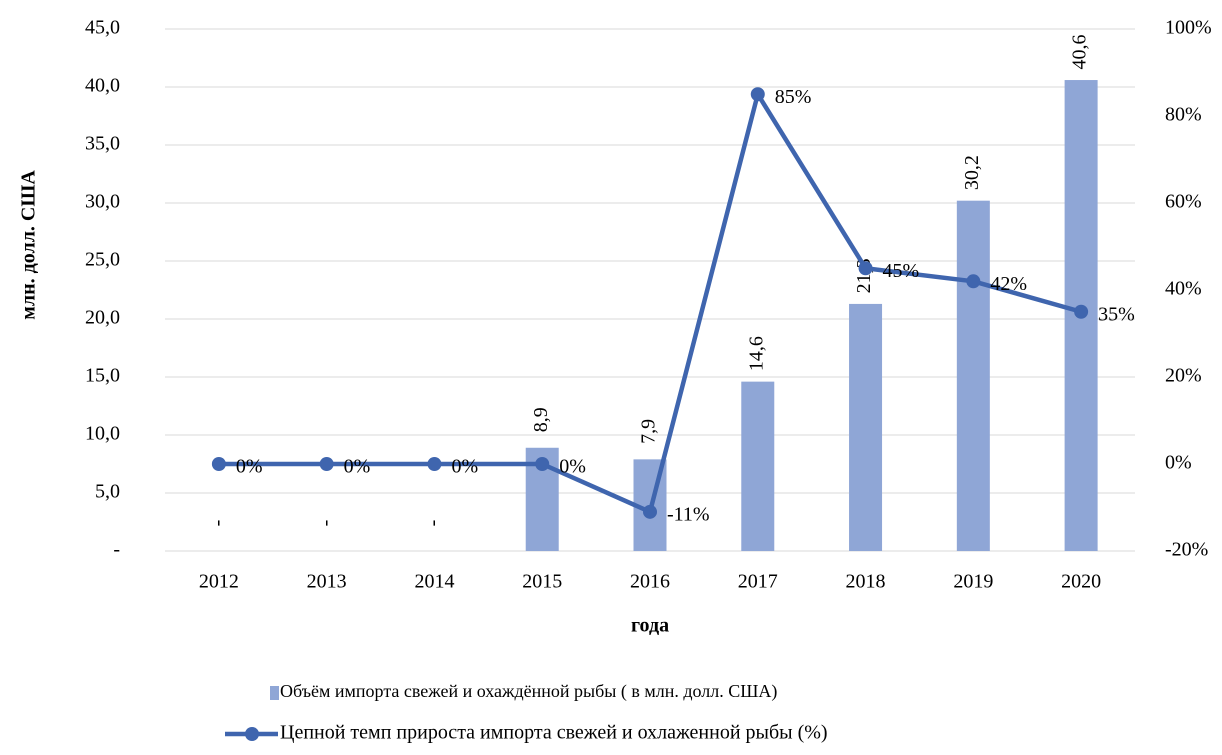 The image size is (1222, 755). Describe the element at coordinates (102, 318) in the screenshot. I see `y-tick-label: 20,0` at that location.